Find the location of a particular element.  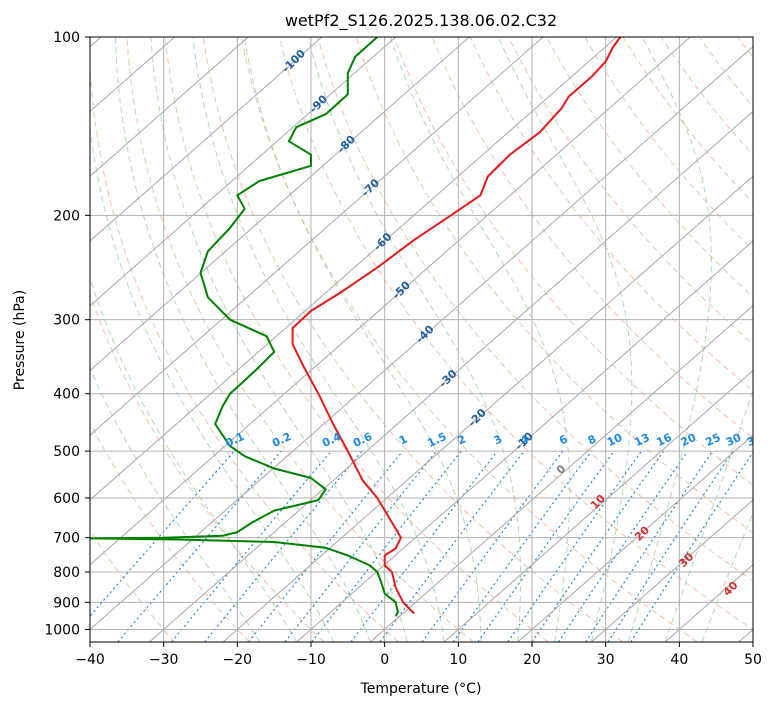

mixing-ratio-label: 16 is located at coordinates (664, 440).